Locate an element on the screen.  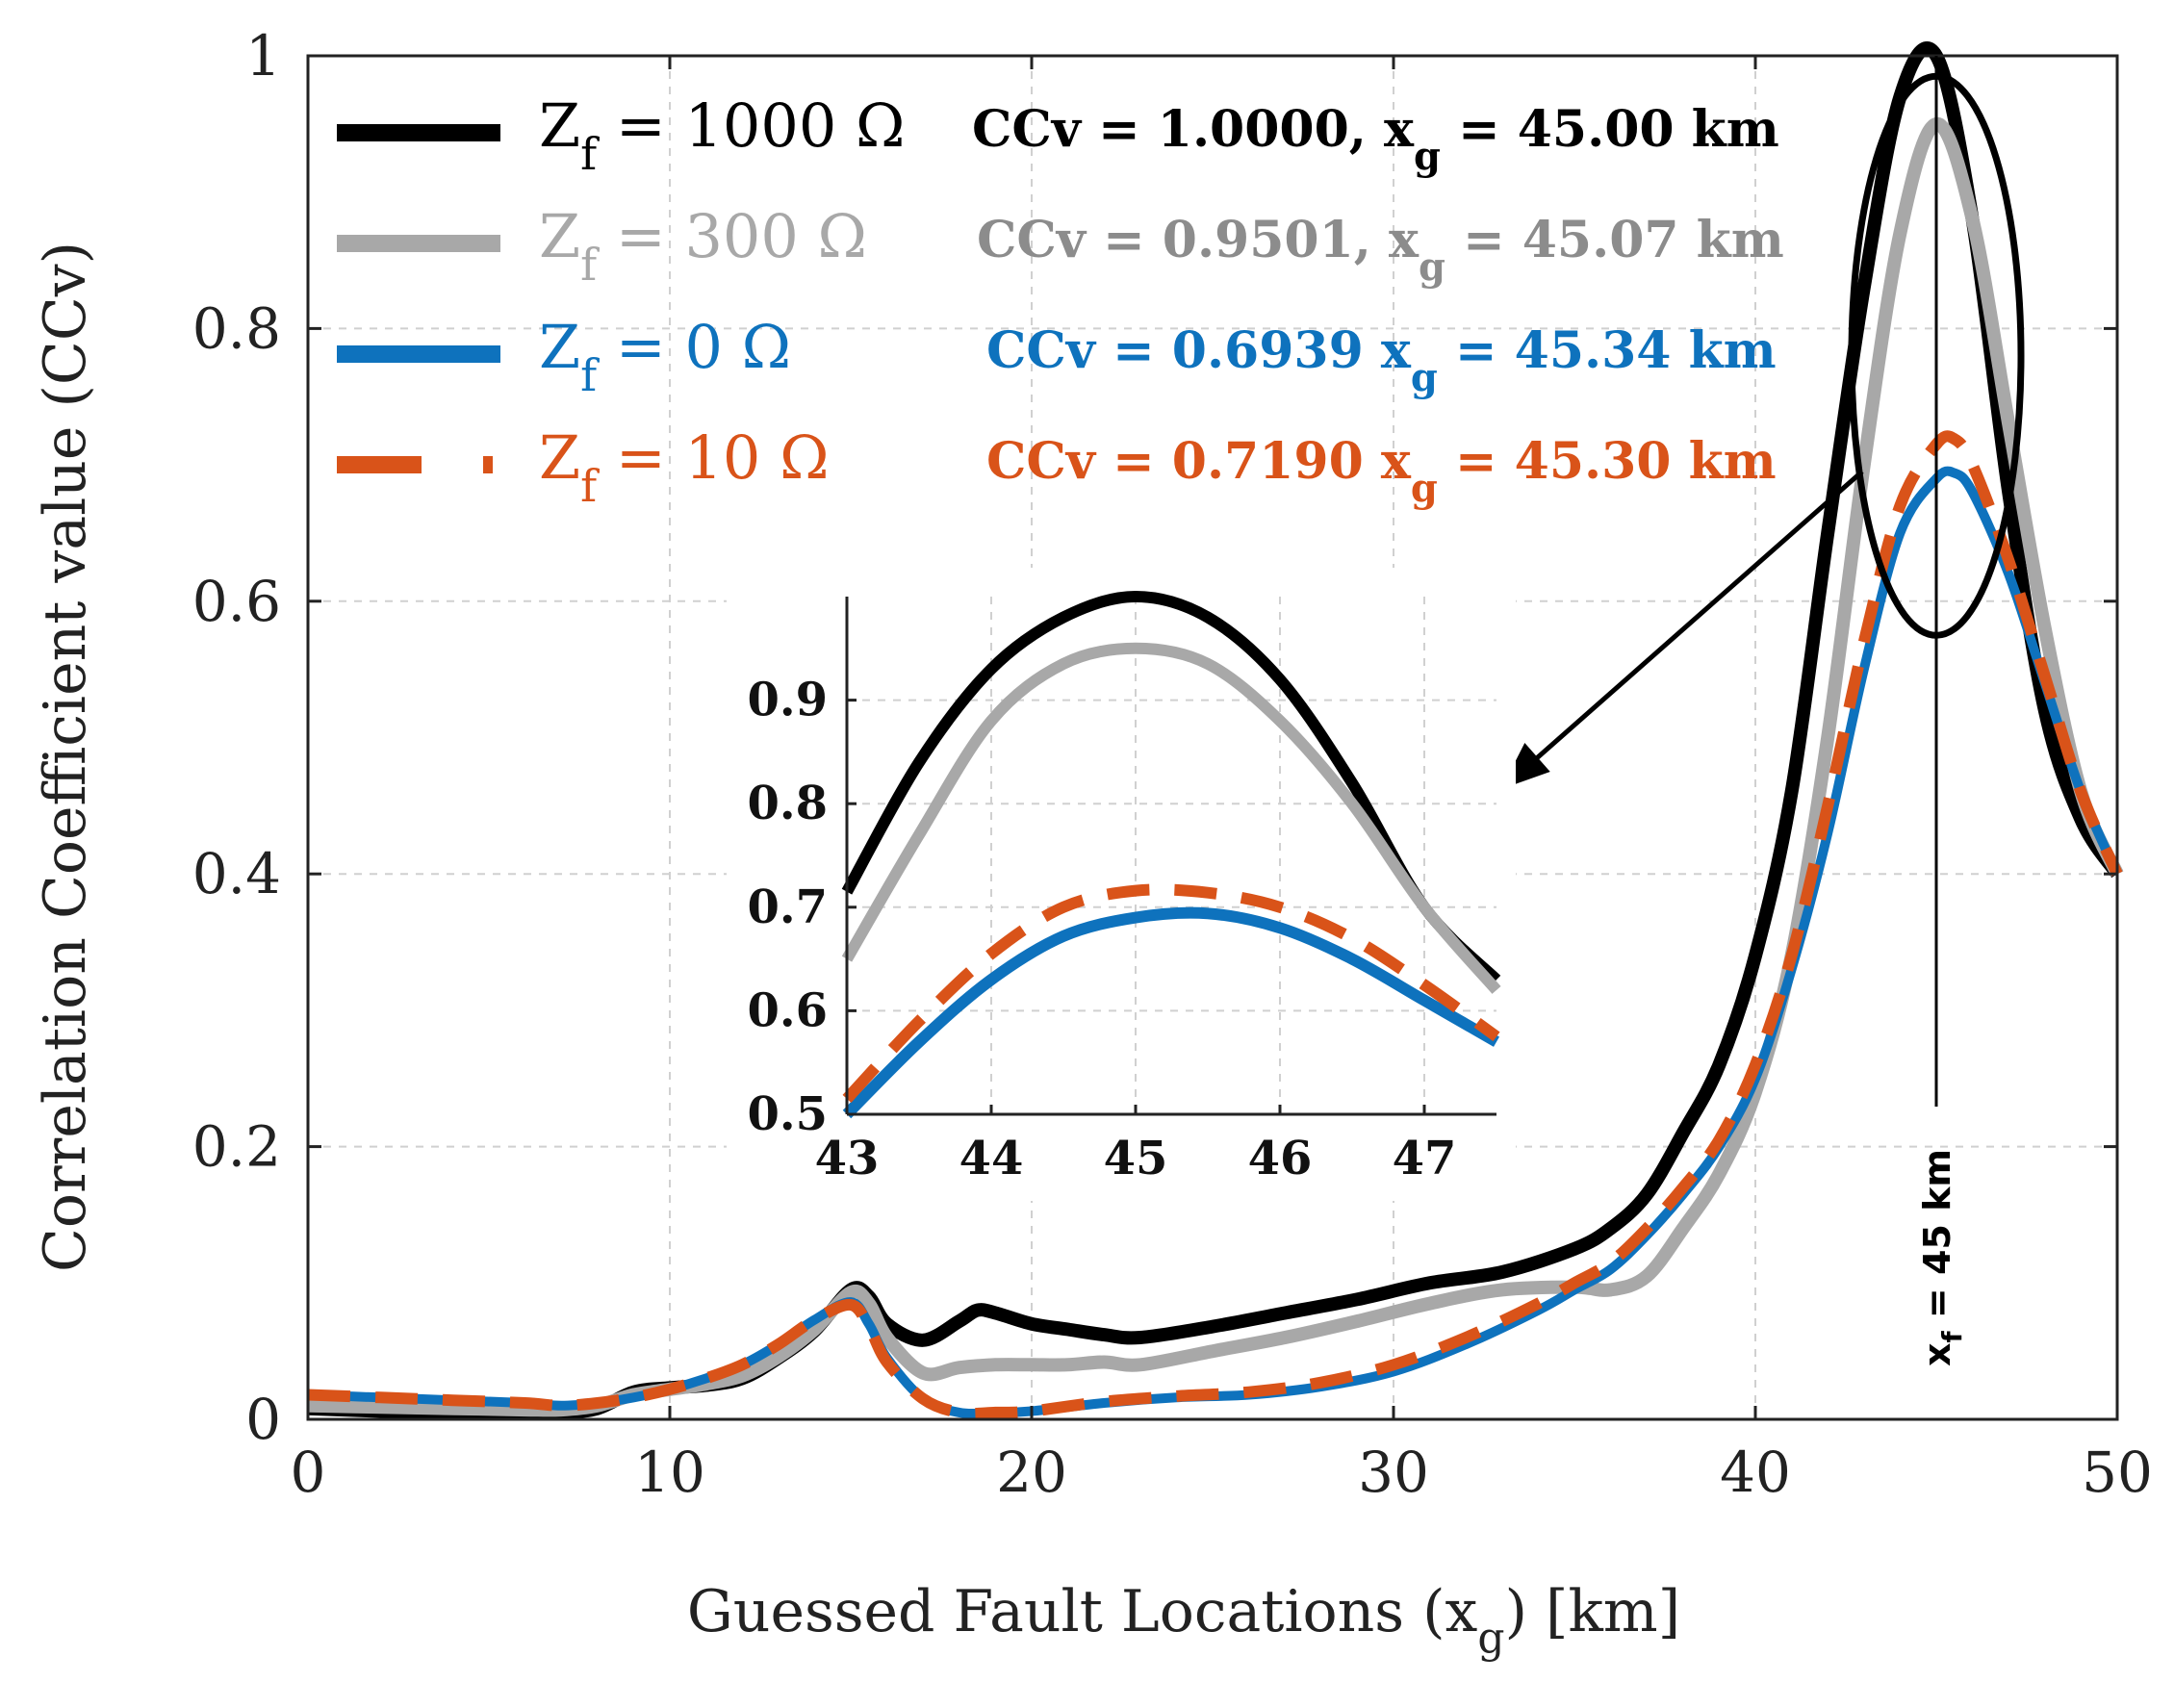
x-tick-label: 50 is located at coordinates (2117, 1472).